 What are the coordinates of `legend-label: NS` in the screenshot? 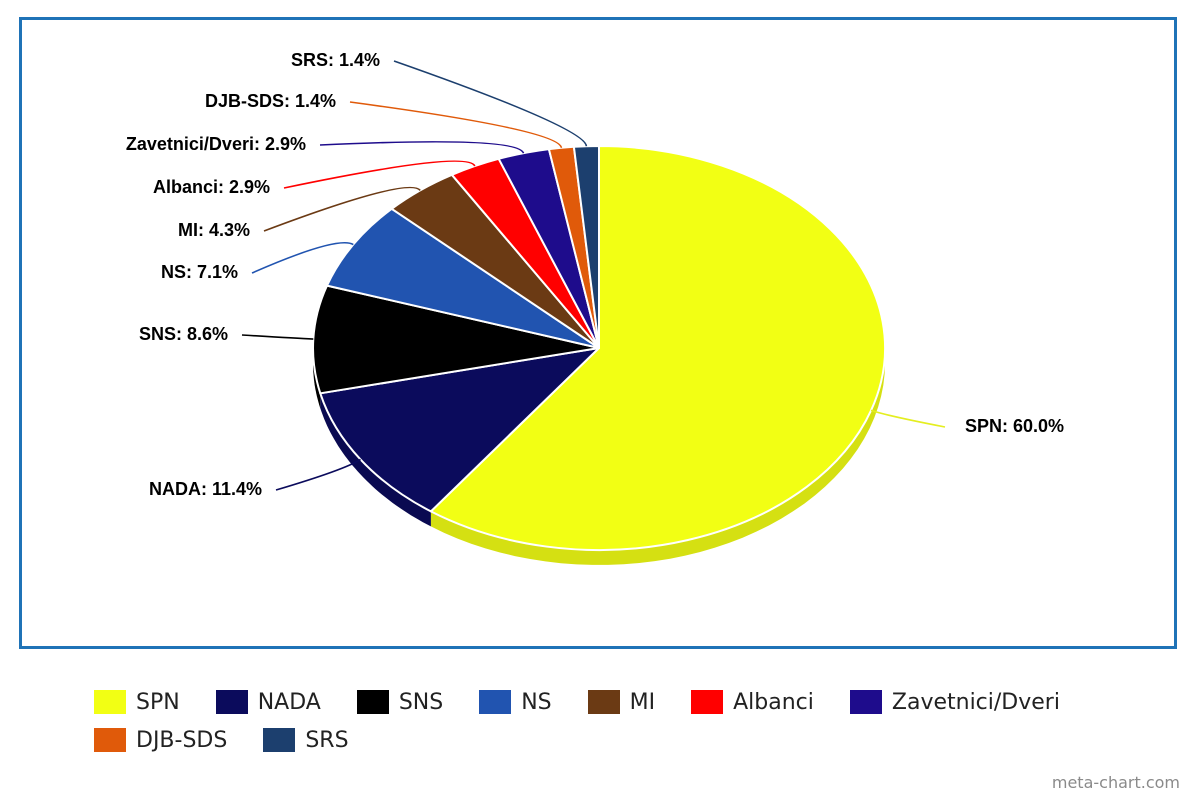 It's located at (536, 702).